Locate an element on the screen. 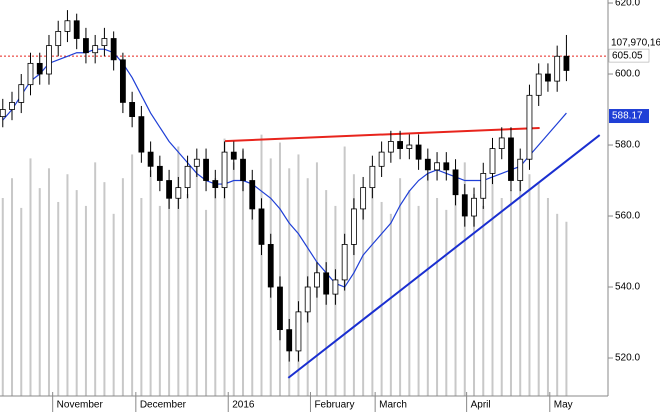 The height and width of the screenshot is (417, 660). x-tick-label: February is located at coordinates (334, 405).